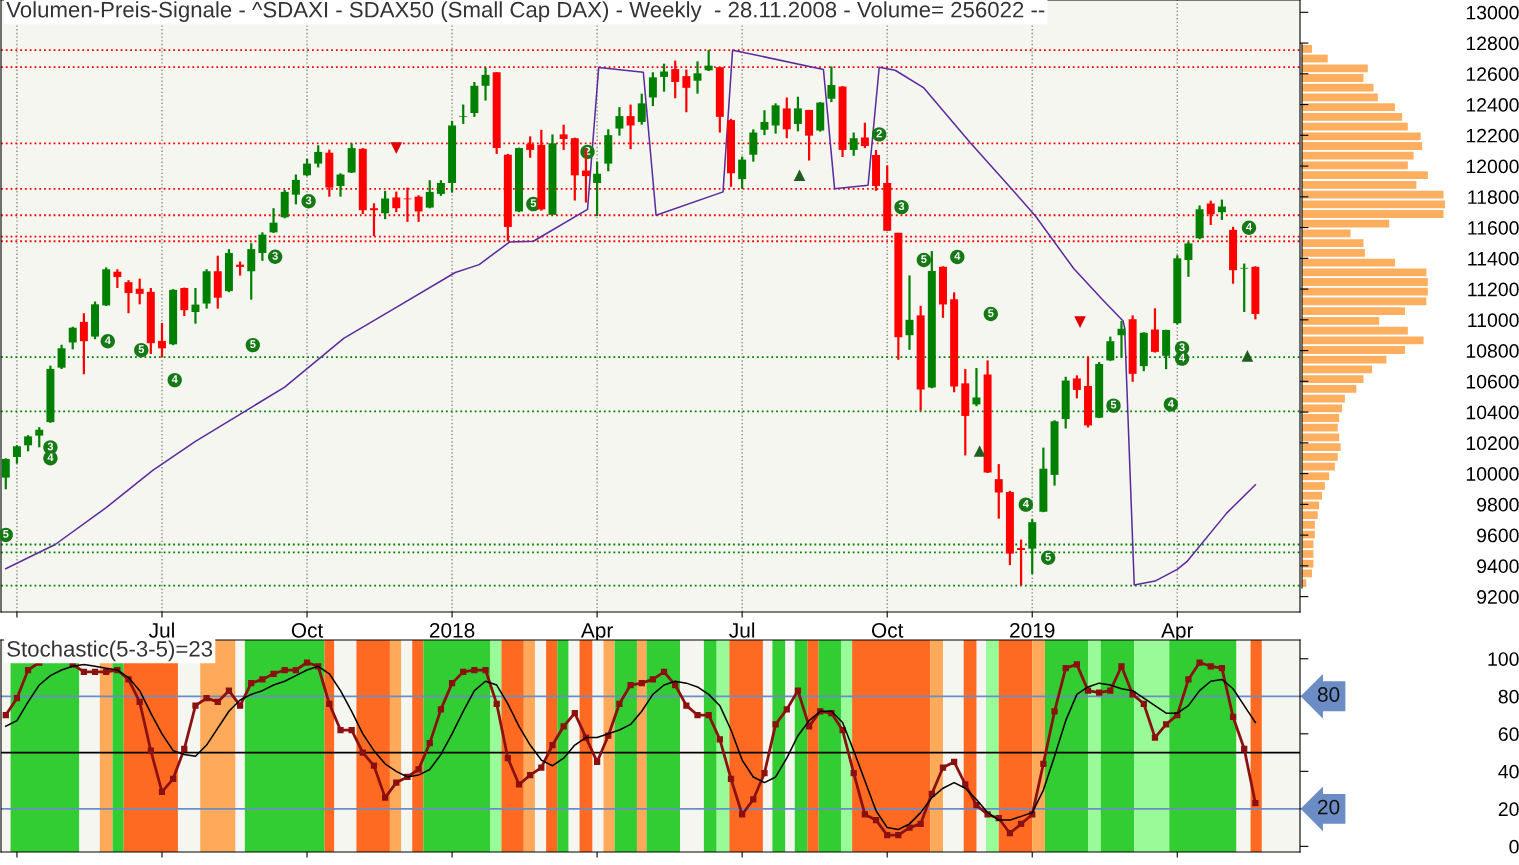 The image size is (1519, 865). Describe the element at coordinates (1493, 289) in the screenshot. I see `y-tick-label: 11200` at that location.